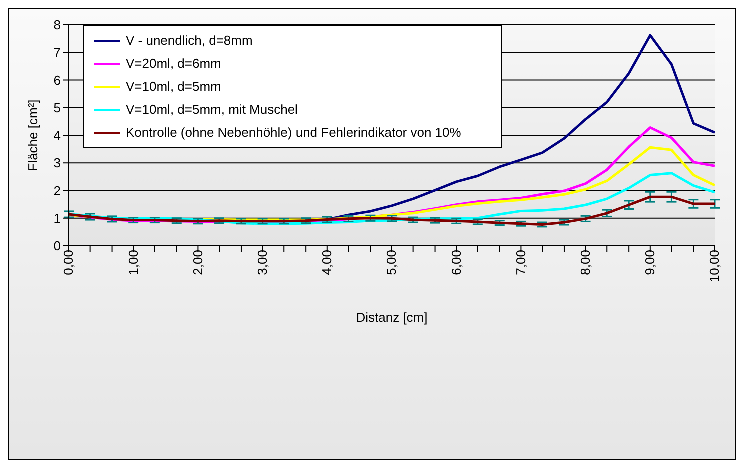 This screenshot has height=468, width=744. What do you see at coordinates (133, 263) in the screenshot?
I see `x-tick-label: 1,00` at bounding box center [133, 263].